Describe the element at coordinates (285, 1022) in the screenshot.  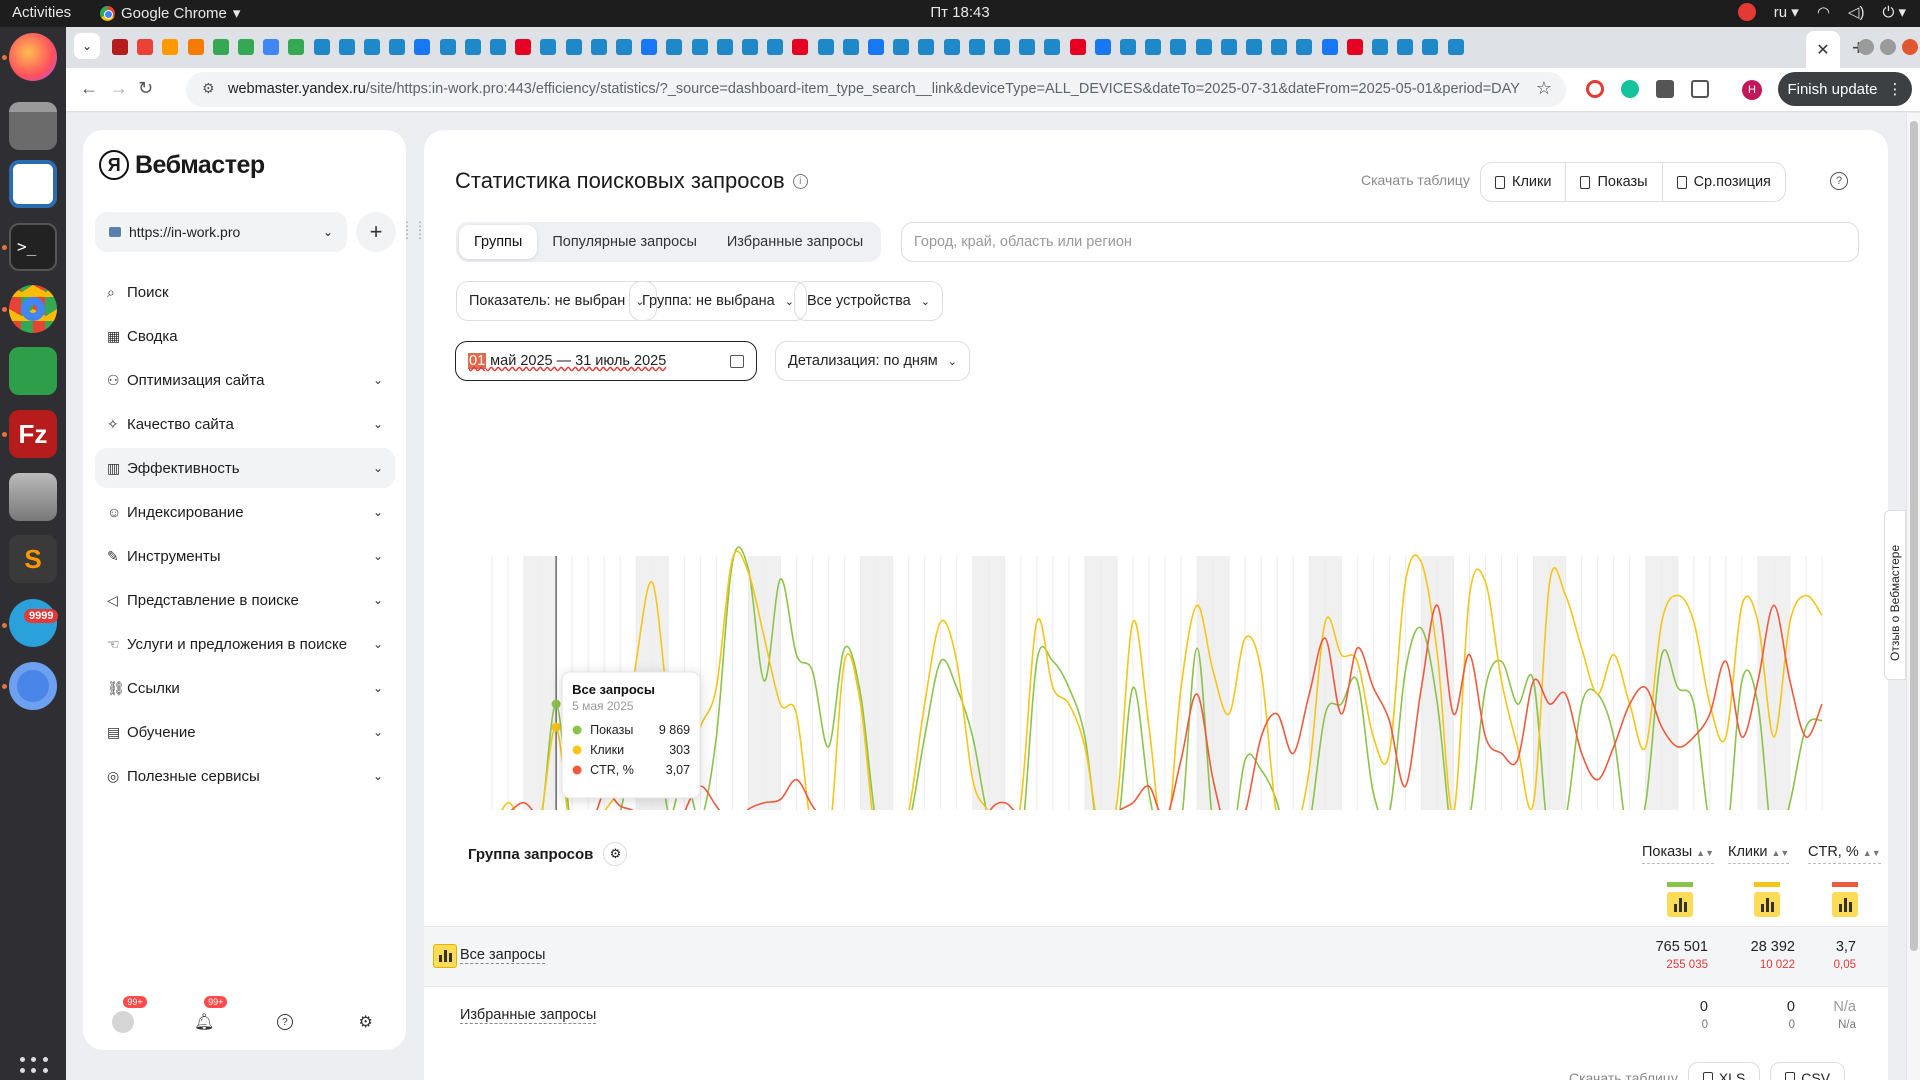
I see `help-button: ?` at that location.